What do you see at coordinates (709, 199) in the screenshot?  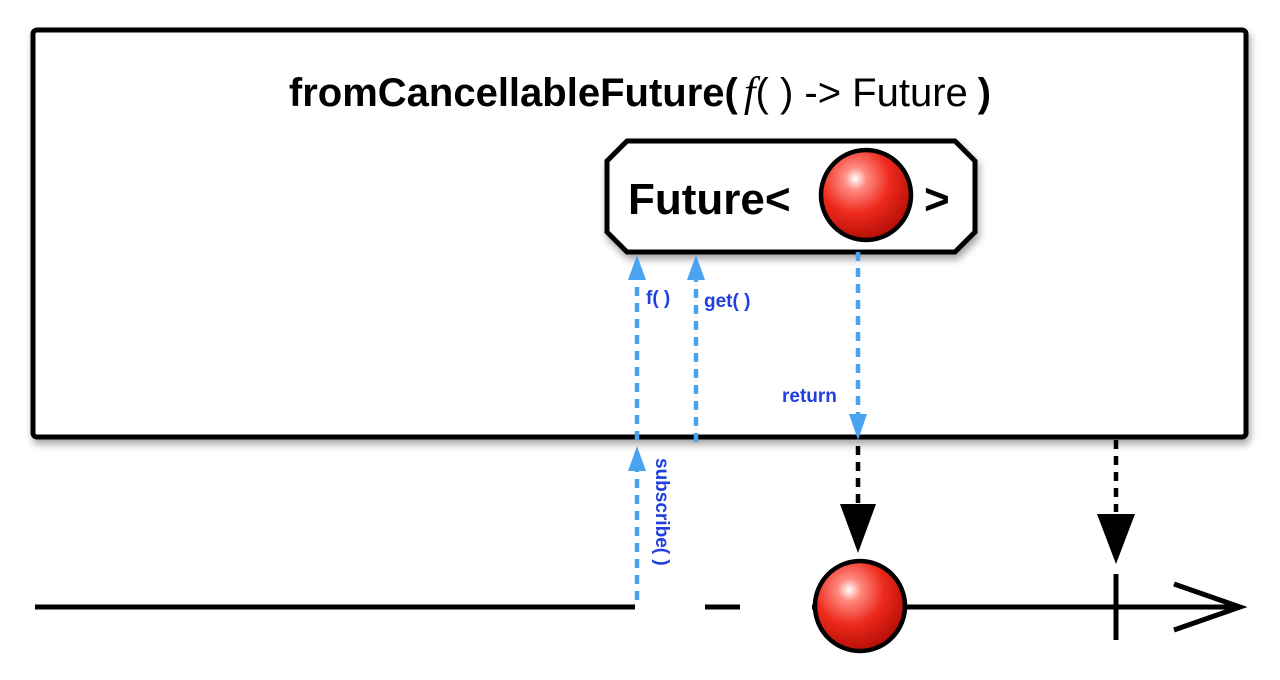 I see `future-prefix: Future<` at bounding box center [709, 199].